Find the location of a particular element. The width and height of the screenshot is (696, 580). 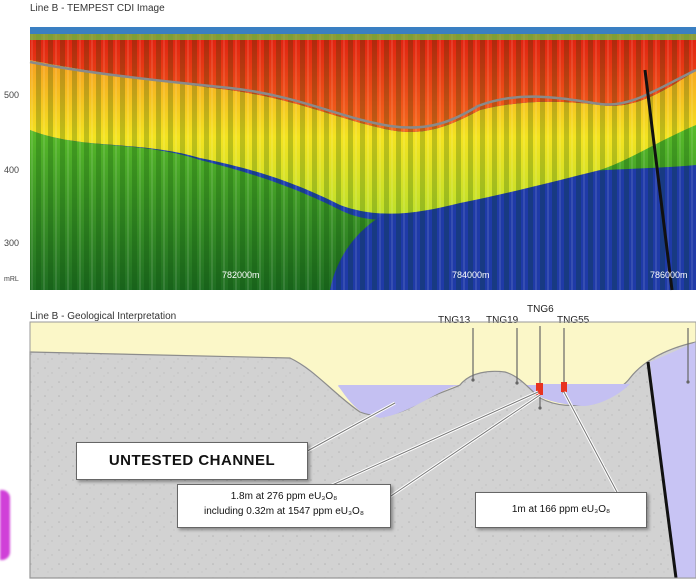

geo-fault-line is located at coordinates (662, 470).